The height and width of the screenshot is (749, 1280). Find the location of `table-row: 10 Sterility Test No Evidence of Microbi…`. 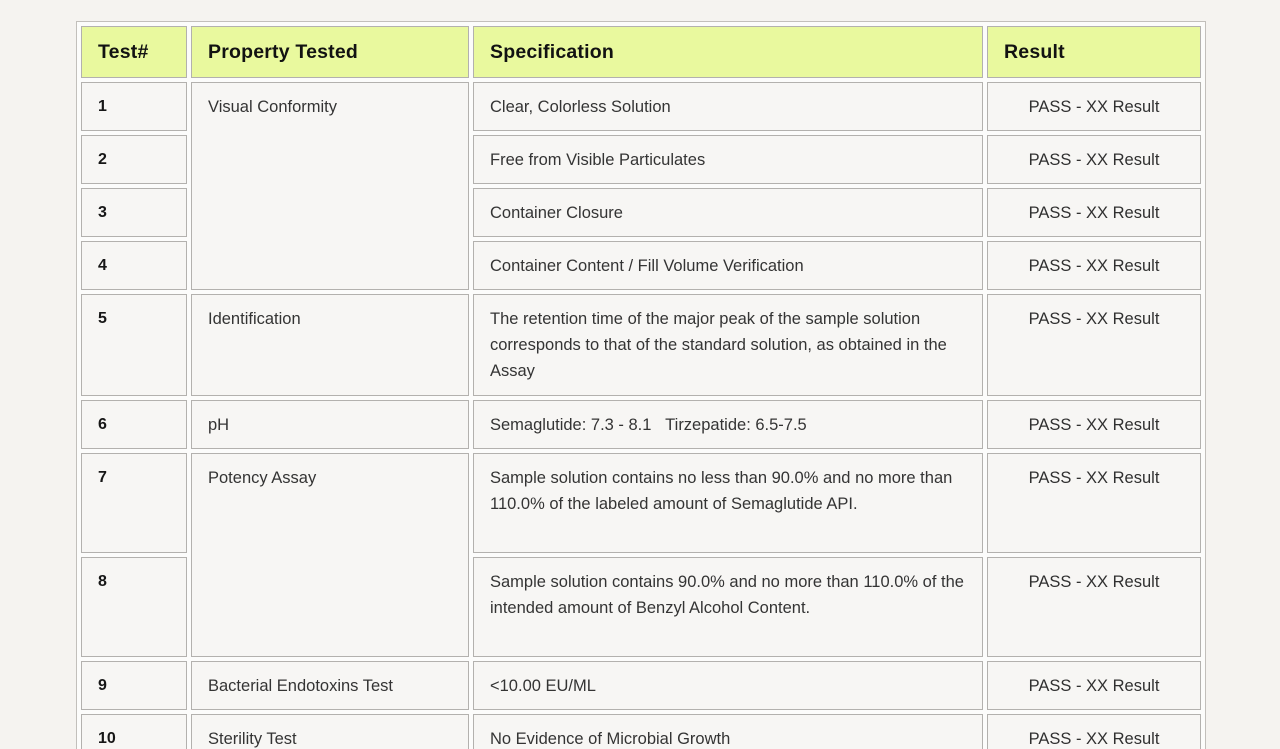

table-row: 10 Sterility Test No Evidence of Microbi… is located at coordinates (641, 731).